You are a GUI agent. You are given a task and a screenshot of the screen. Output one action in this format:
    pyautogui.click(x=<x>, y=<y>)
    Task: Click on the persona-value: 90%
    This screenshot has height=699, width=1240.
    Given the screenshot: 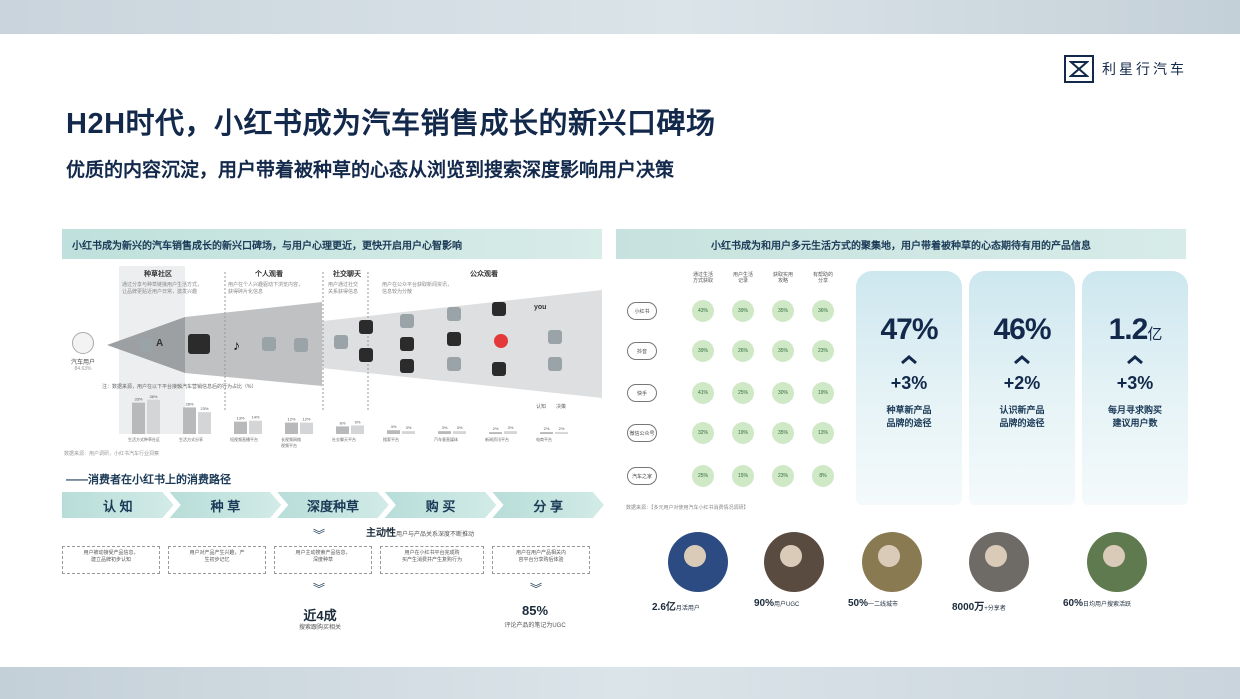 What is the action you would take?
    pyautogui.click(x=764, y=603)
    